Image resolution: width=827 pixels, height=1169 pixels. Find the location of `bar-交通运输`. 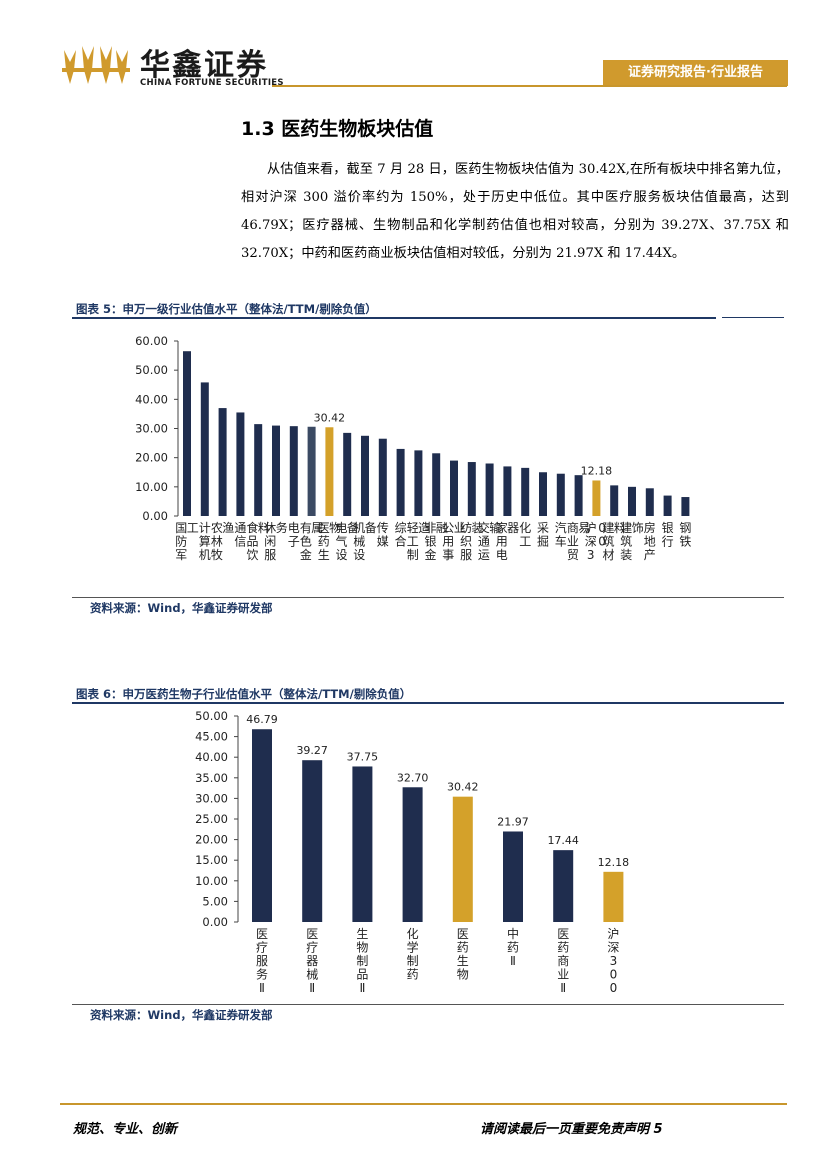

bar-交通运输 is located at coordinates (489, 489).